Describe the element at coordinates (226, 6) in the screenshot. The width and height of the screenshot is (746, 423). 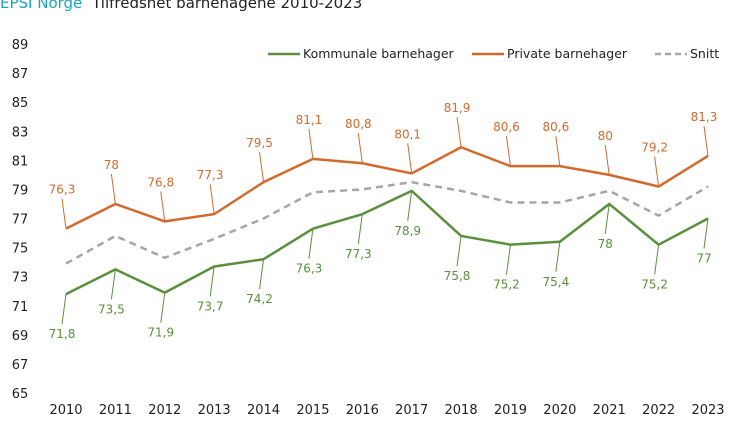
I see `title-text: Tilfredshet barnehagene 2010-2023` at that location.